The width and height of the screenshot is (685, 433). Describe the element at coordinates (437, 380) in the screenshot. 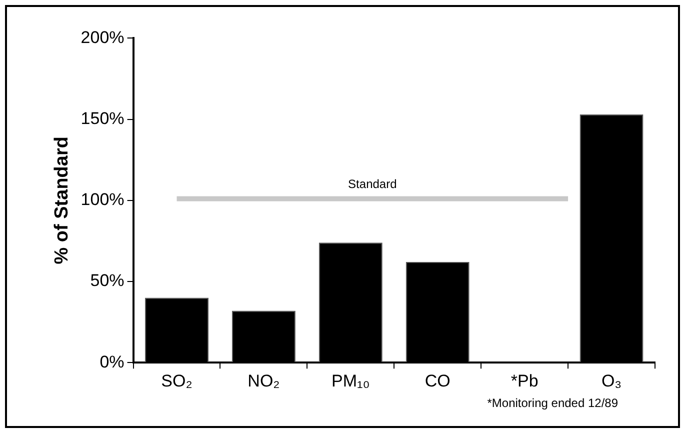

I see `x-tick-label: CO` at that location.